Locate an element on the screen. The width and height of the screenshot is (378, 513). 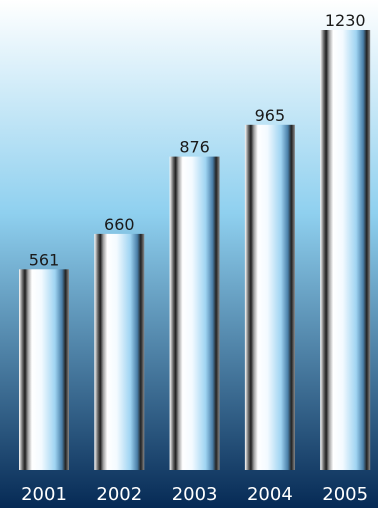
data-label-2003: 876 is located at coordinates (194, 147).